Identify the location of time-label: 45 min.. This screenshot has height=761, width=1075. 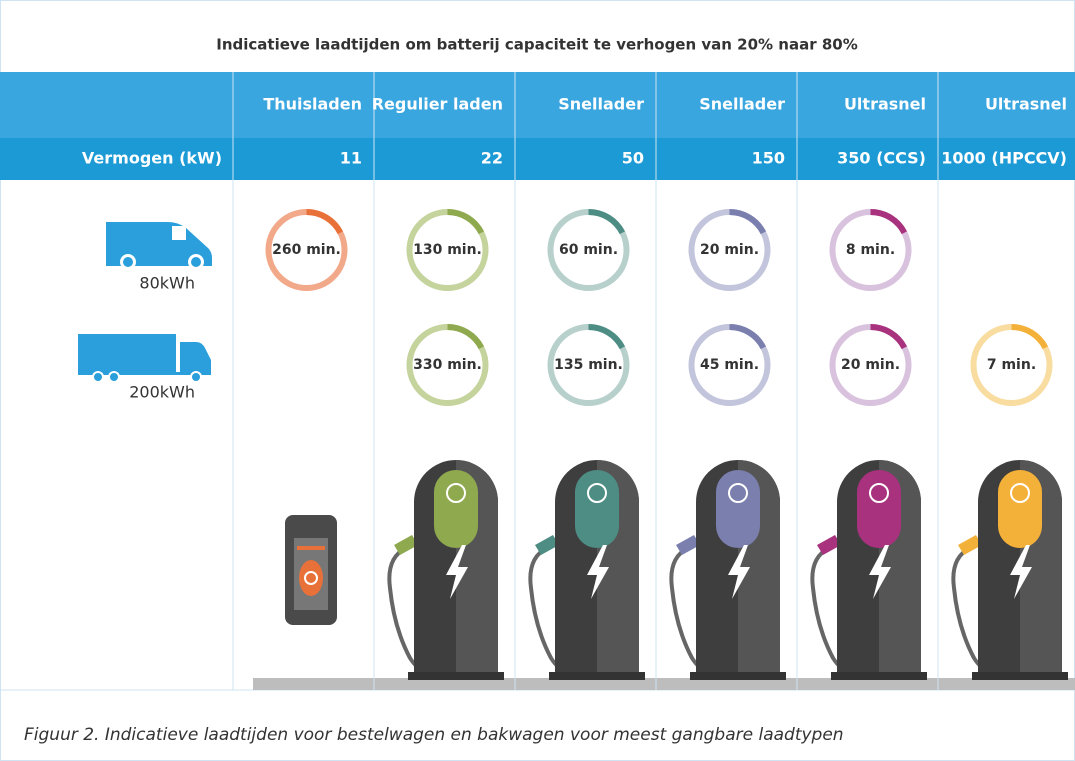
(729, 365).